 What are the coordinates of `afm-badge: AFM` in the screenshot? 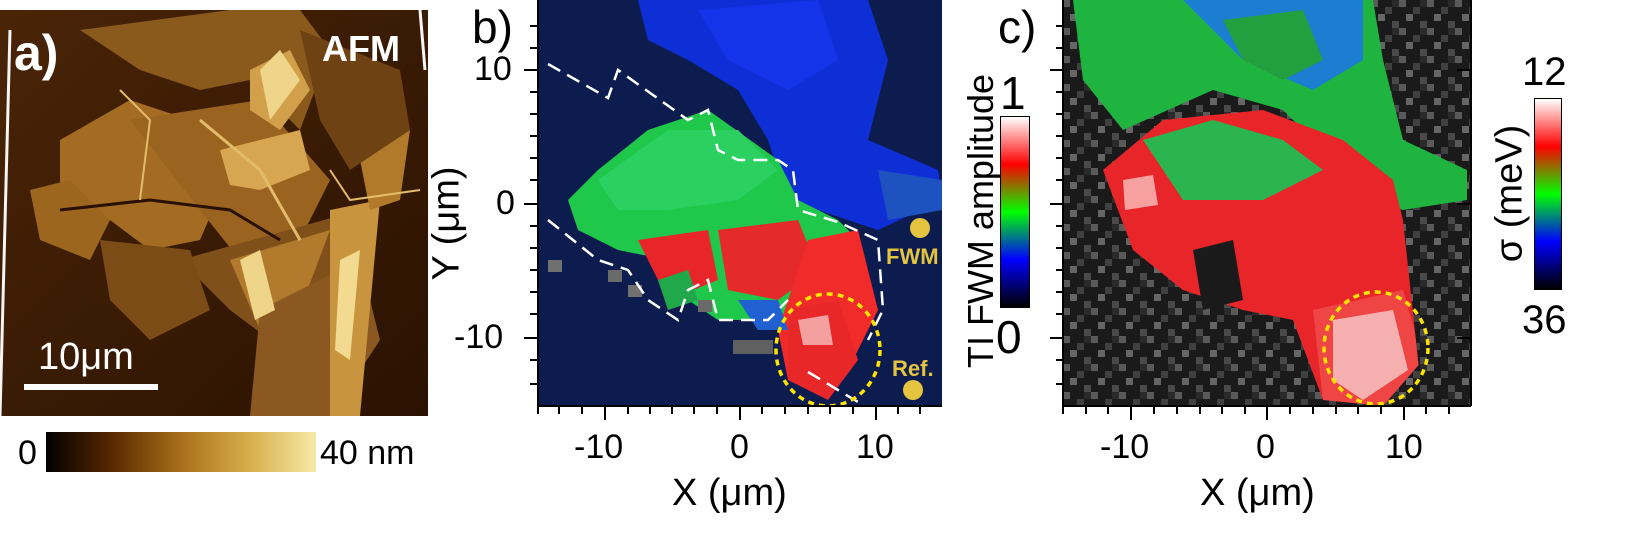 It's located at (361, 48).